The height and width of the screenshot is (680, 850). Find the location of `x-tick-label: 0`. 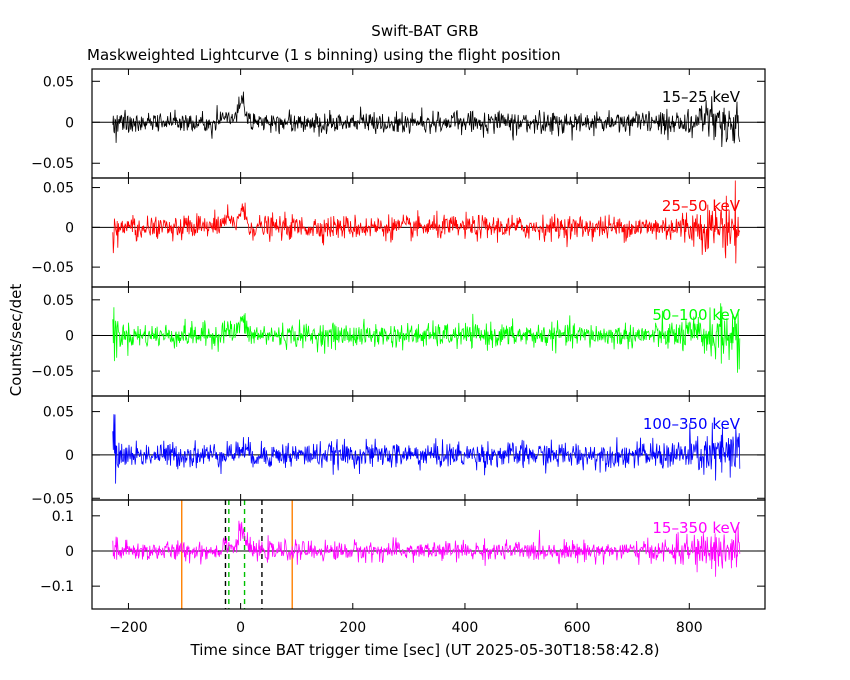

x-tick-label: 0 is located at coordinates (240, 628).